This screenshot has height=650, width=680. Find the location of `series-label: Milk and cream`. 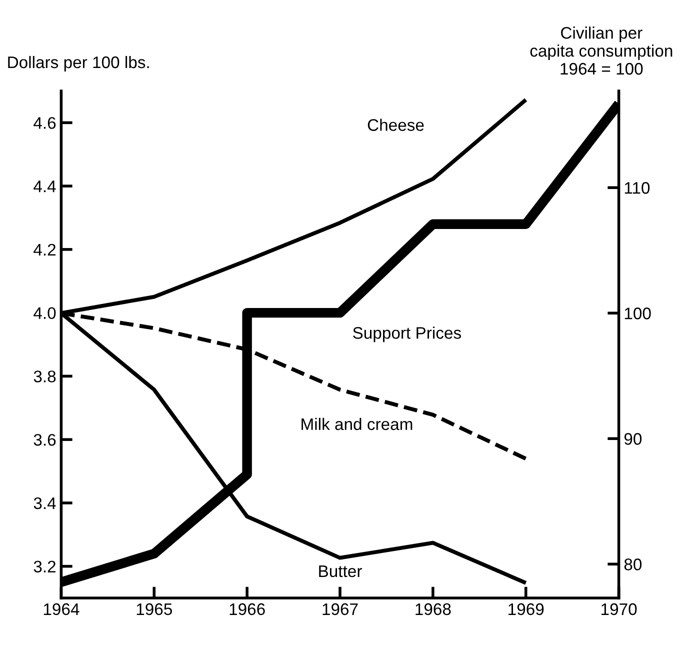

series-label: Milk and cream is located at coordinates (357, 424).